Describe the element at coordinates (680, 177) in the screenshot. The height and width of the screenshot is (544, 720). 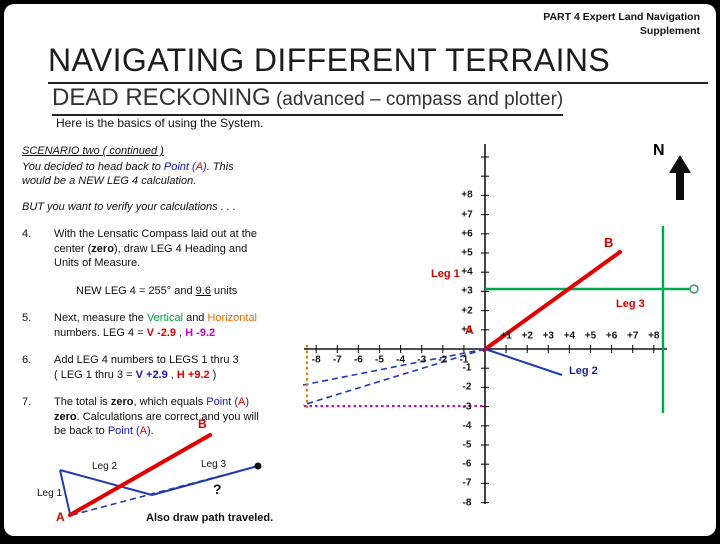
I see `north-arrow-icon` at that location.